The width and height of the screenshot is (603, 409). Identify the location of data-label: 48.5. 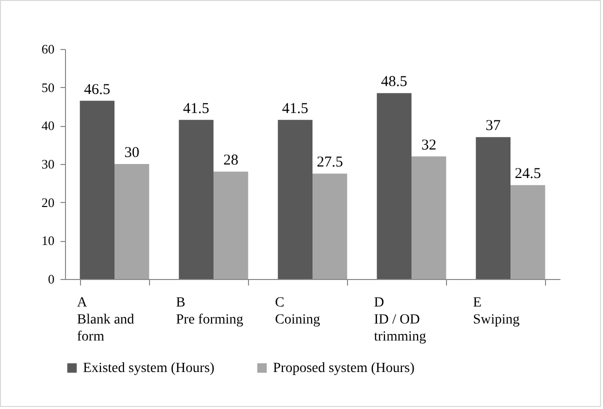
(394, 82).